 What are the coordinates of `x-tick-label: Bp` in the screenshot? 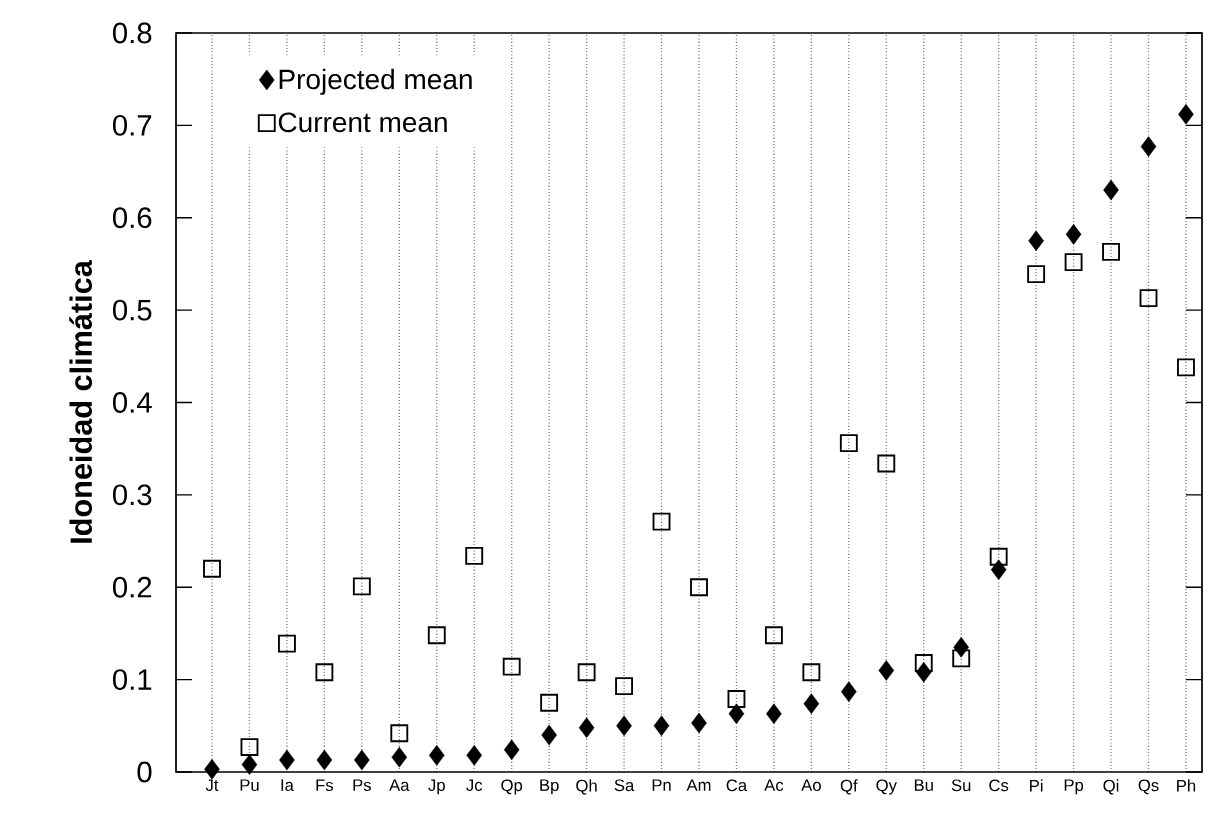 It's located at (549, 787).